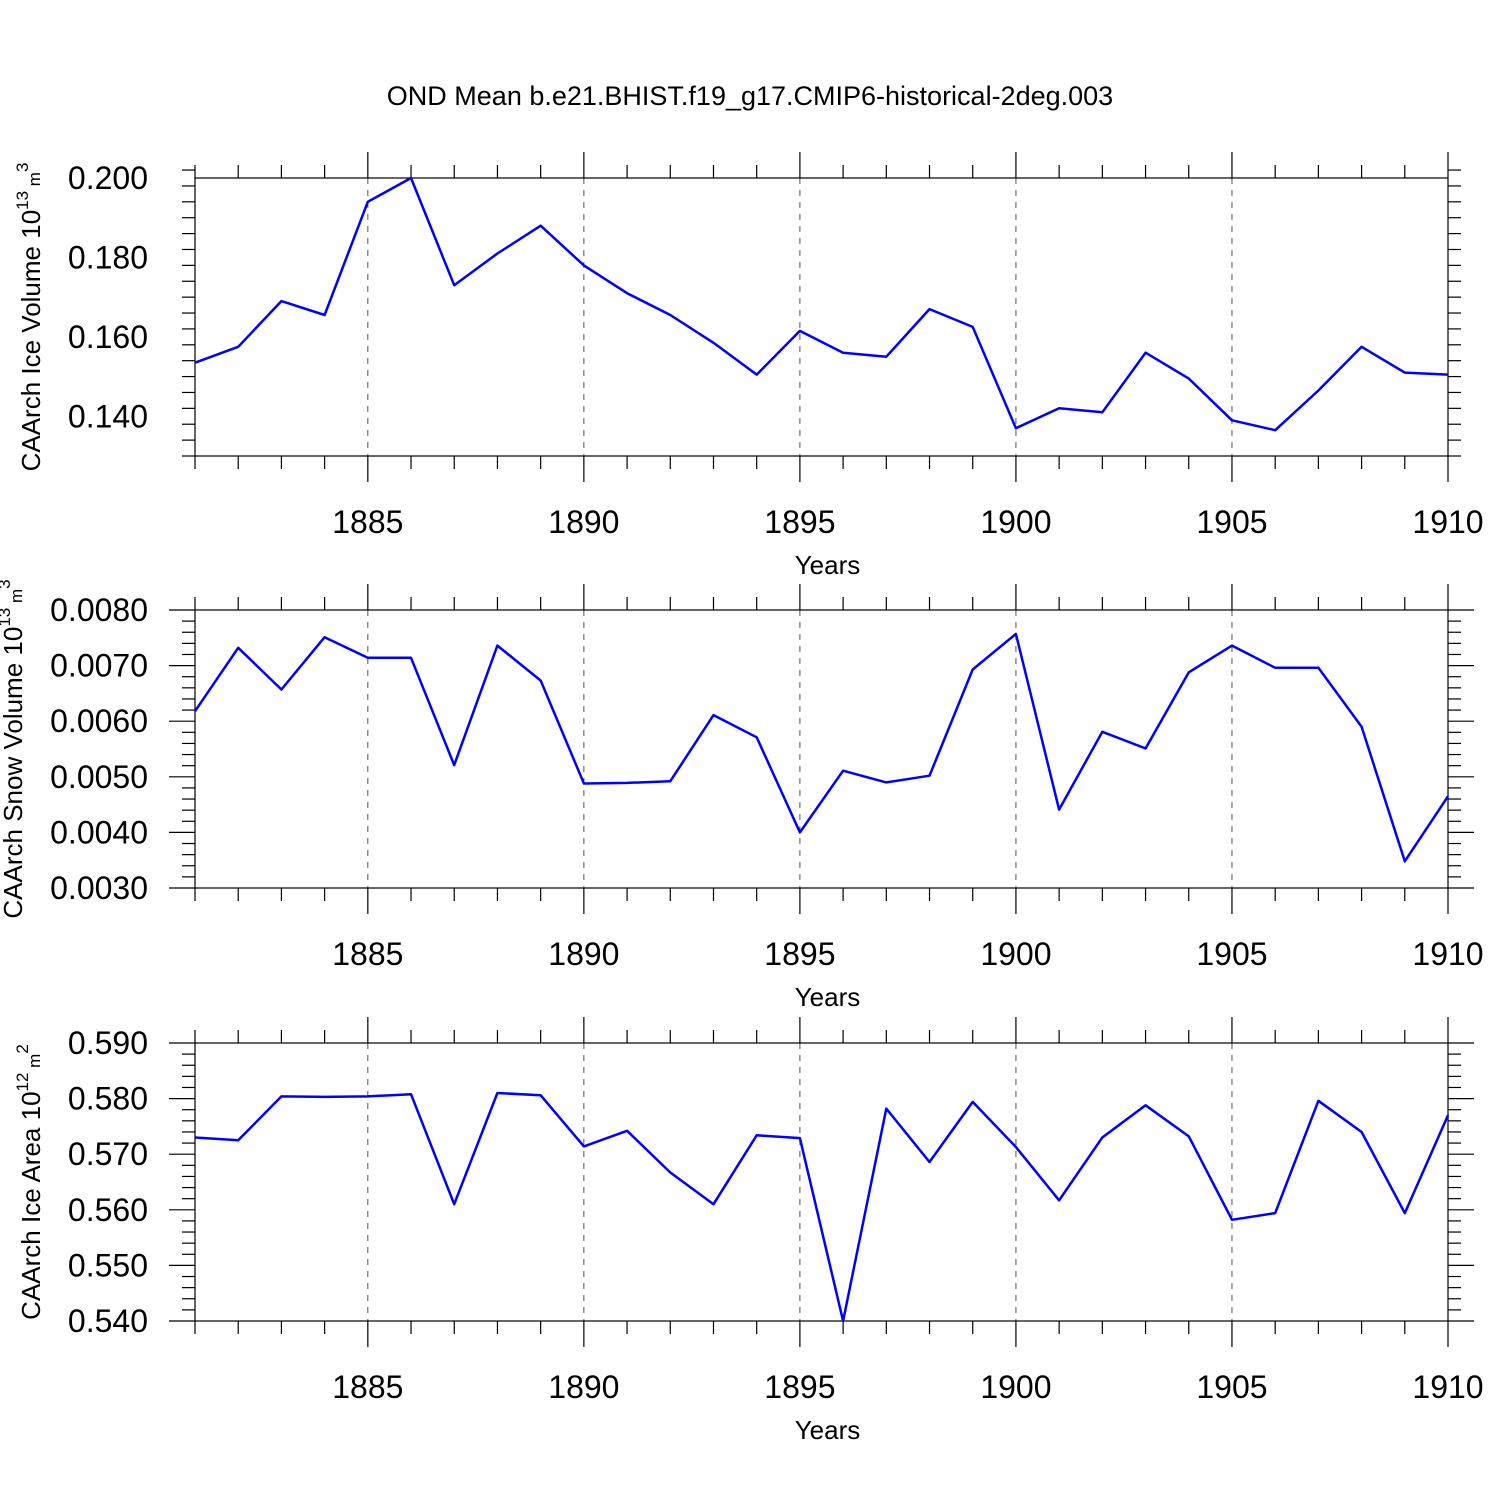  Describe the element at coordinates (108, 337) in the screenshot. I see `y-tick-label: 0.160` at that location.